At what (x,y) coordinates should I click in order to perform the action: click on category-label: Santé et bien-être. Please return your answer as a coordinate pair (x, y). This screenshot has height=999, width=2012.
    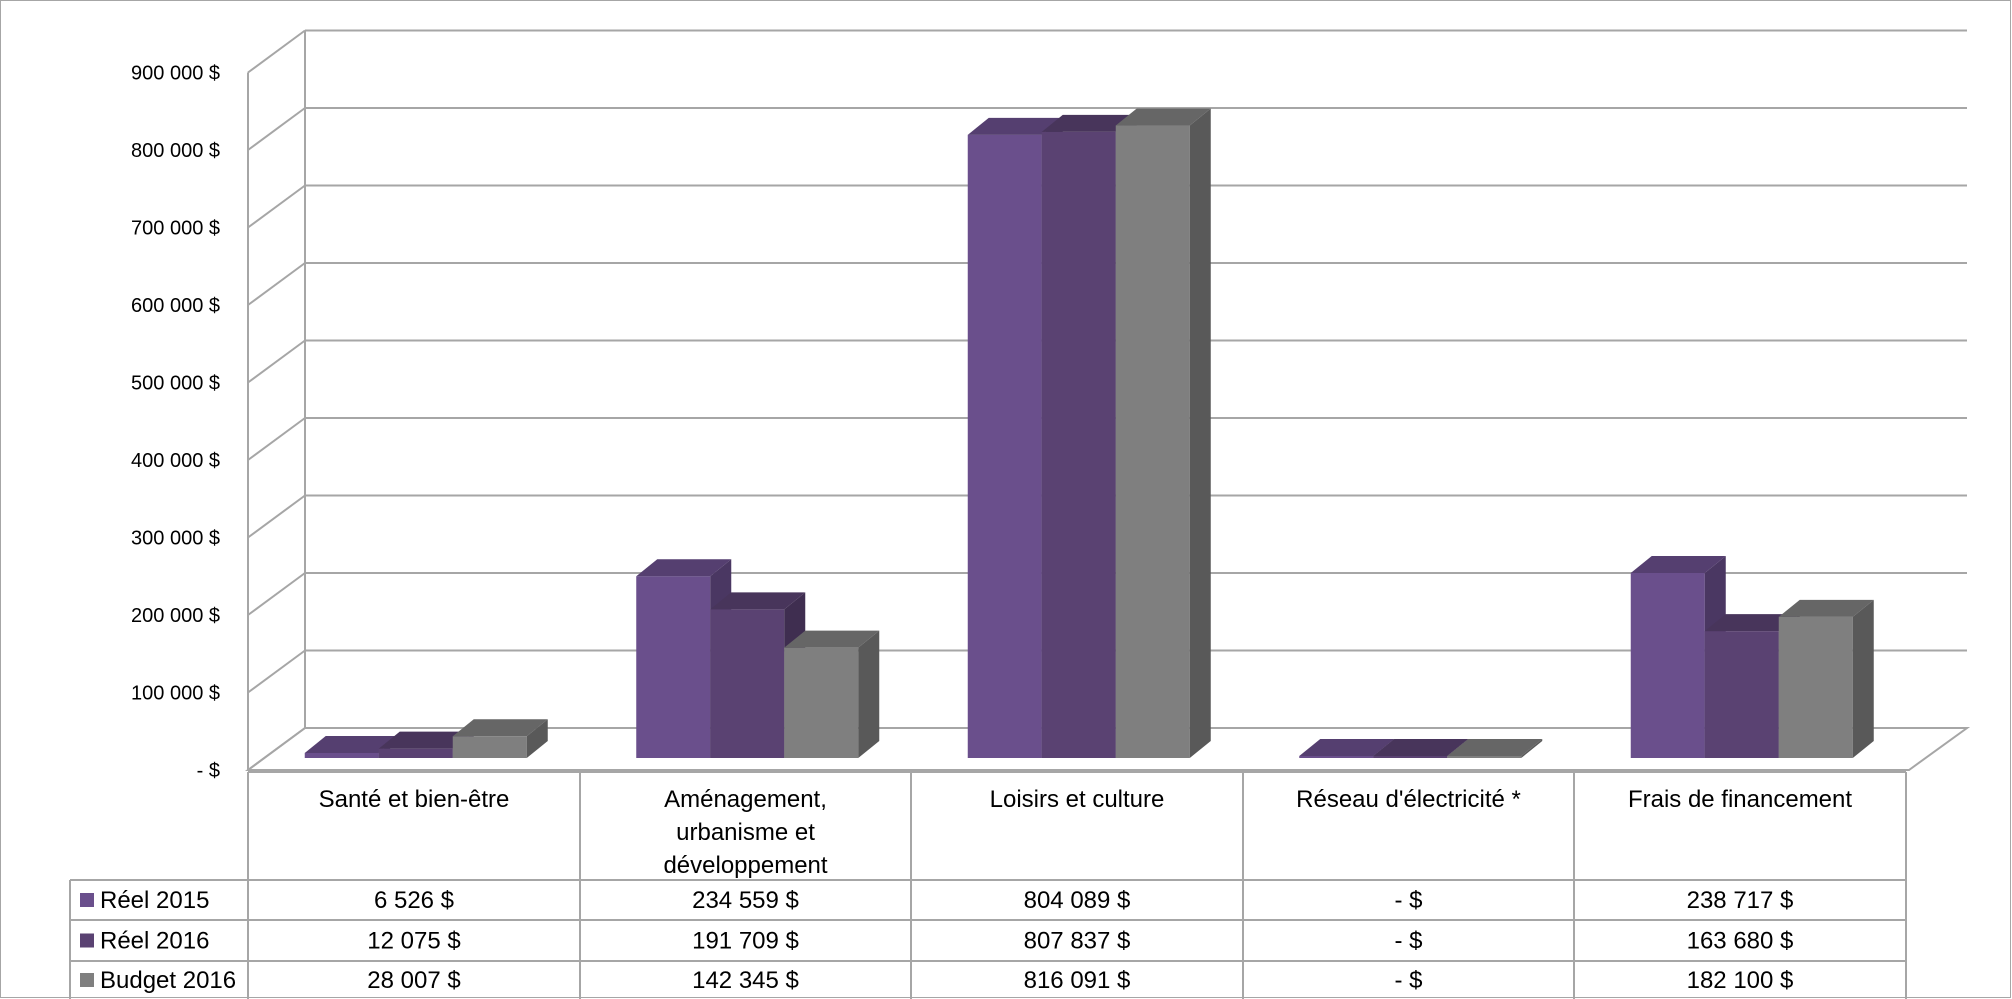
    Looking at the image, I should click on (414, 799).